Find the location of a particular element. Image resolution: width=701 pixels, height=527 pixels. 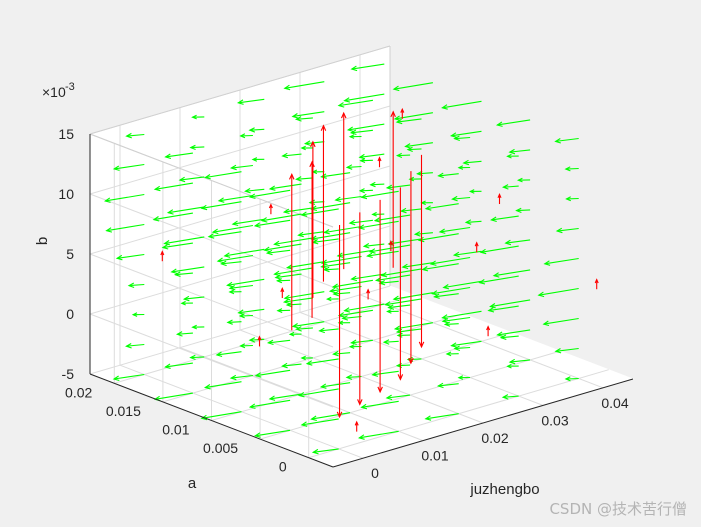

red-arrow-head is located at coordinates (393, 114).